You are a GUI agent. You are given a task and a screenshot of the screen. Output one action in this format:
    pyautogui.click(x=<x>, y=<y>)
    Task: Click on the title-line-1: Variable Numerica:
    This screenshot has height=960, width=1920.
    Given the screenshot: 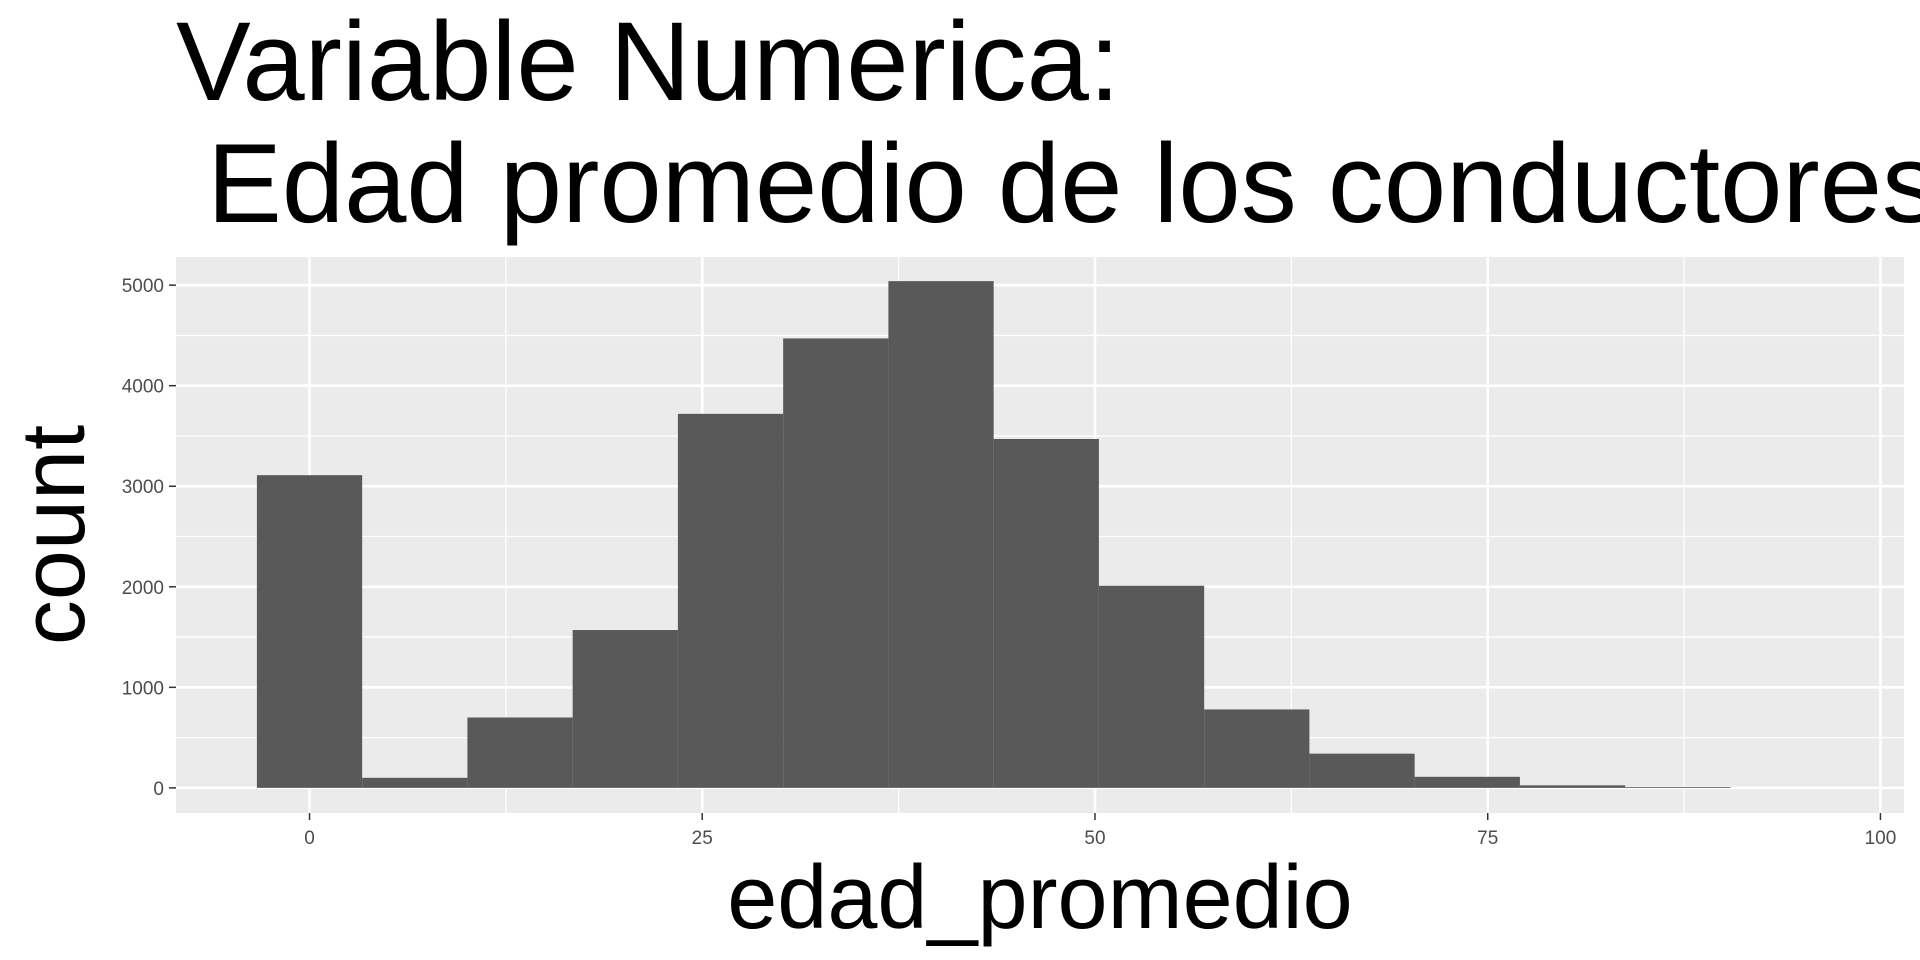 What is the action you would take?
    pyautogui.click(x=648, y=62)
    